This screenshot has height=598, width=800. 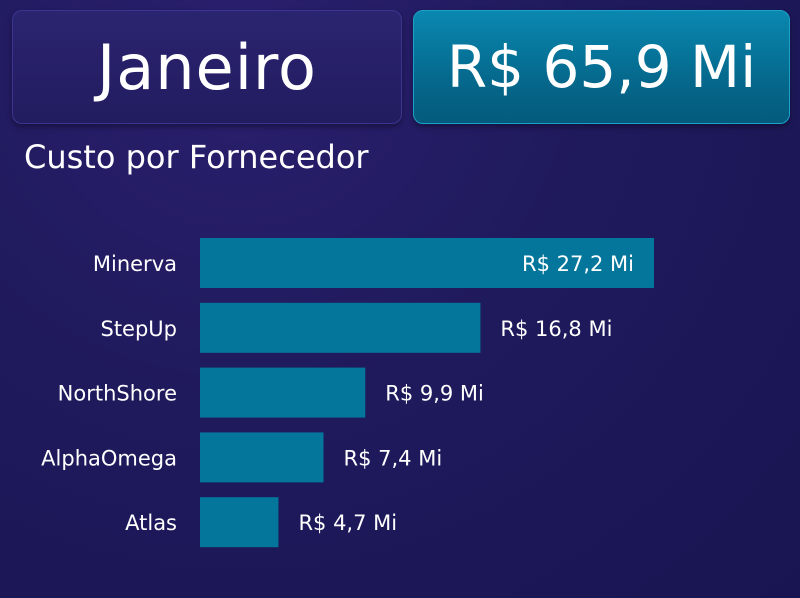 What do you see at coordinates (135, 264) in the screenshot?
I see `category-label: Minerva` at bounding box center [135, 264].